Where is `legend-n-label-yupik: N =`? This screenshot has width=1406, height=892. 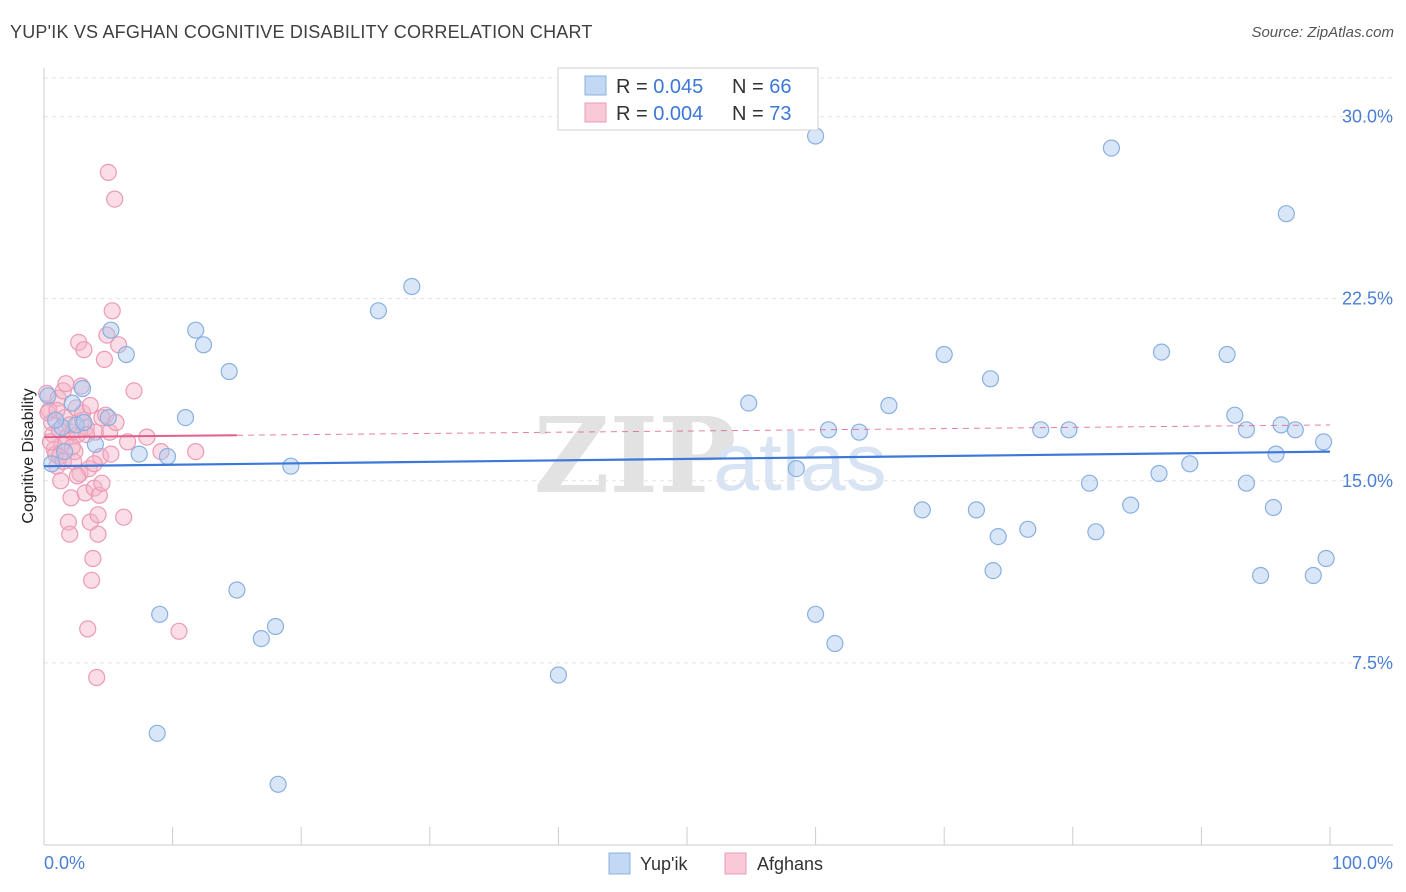
legend-n-label-yupik: N = is located at coordinates (750, 87).